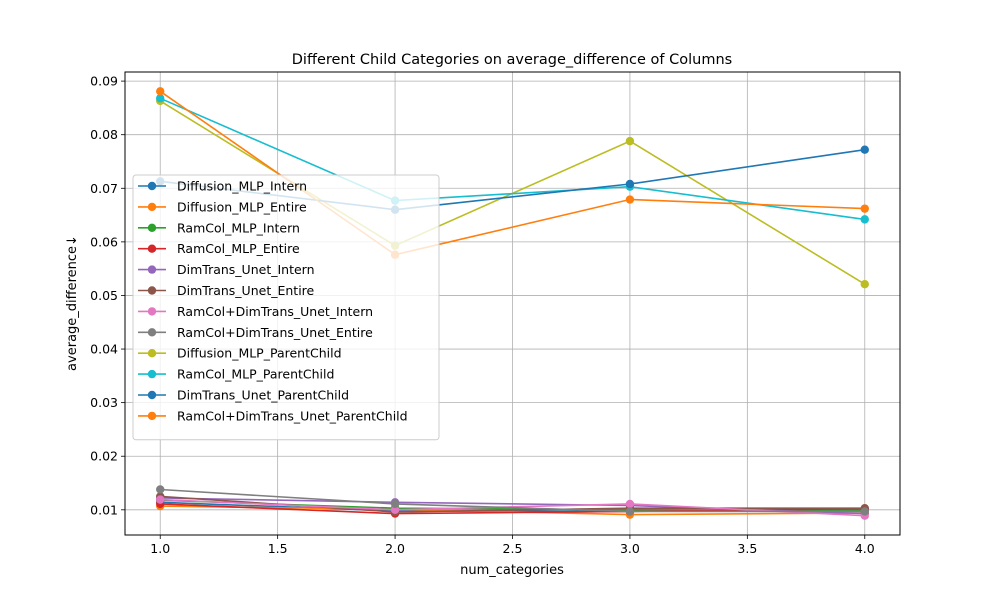 This screenshot has width=1000, height=604. I want to click on x-axis-label: num_categories, so click(512, 570).